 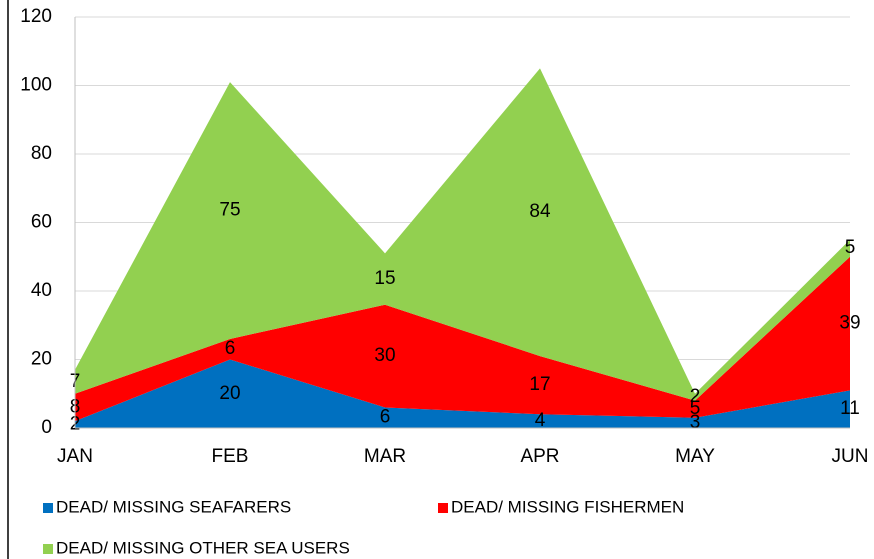 What do you see at coordinates (567, 506) in the screenshot?
I see `legend-label: DEAD/ MISSING FISHERMEN` at bounding box center [567, 506].